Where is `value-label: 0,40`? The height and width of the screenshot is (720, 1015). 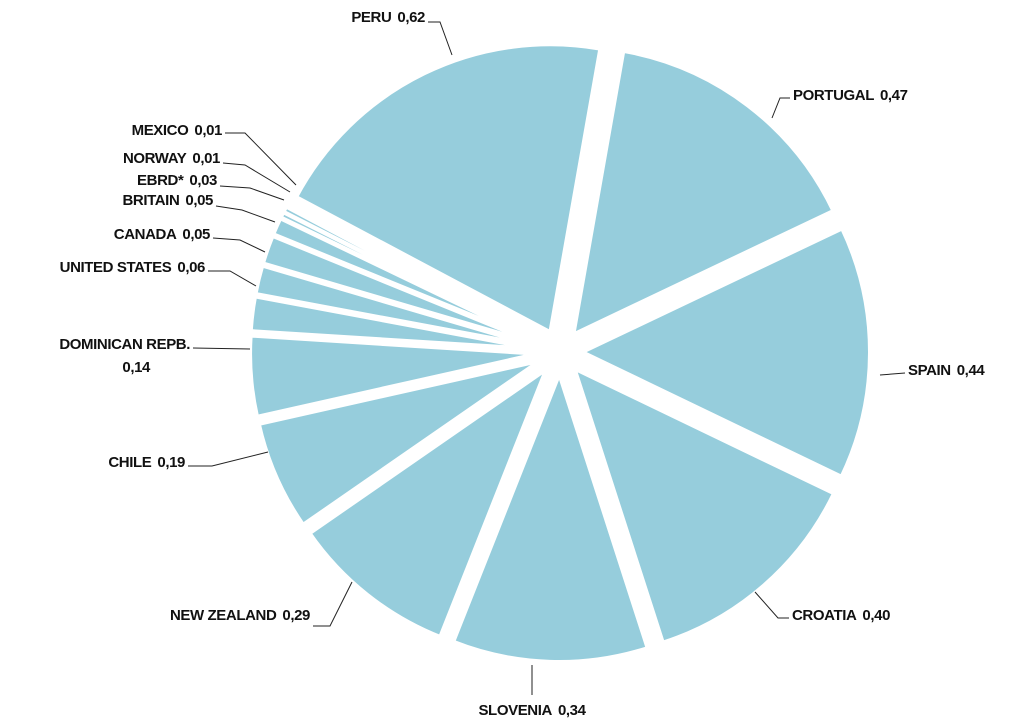 value-label: 0,40 is located at coordinates (876, 615).